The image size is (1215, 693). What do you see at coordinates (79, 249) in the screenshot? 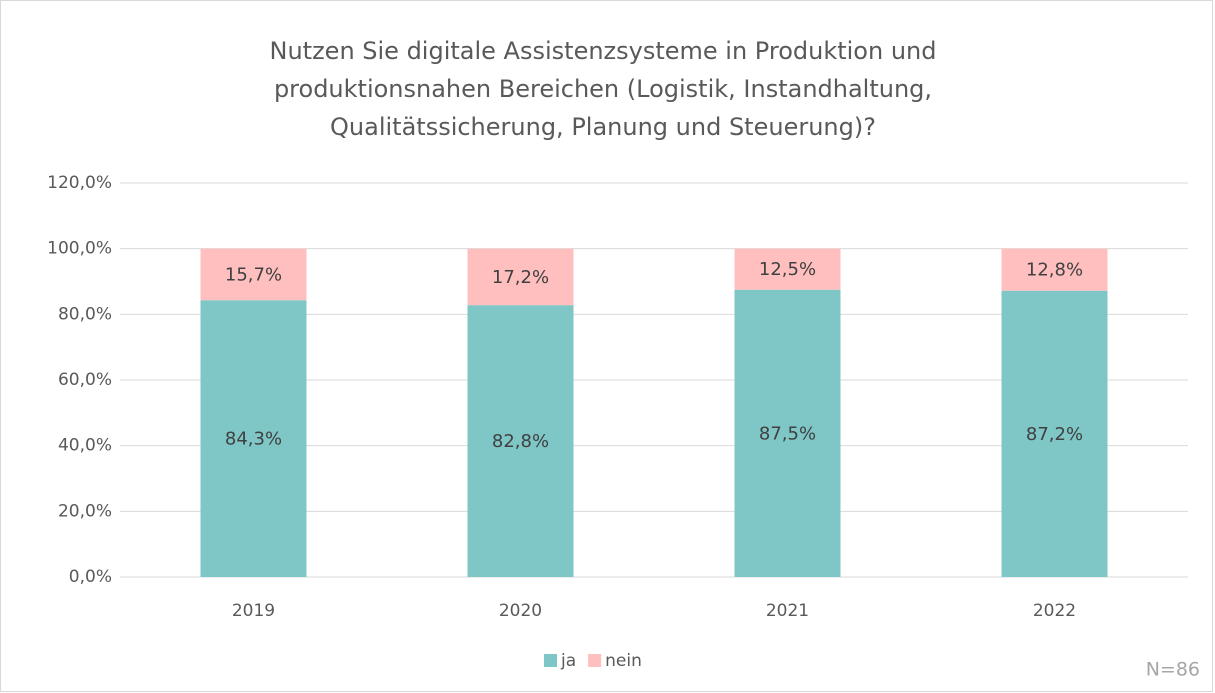
I see `y-tick-label: 100,0%` at bounding box center [79, 249].